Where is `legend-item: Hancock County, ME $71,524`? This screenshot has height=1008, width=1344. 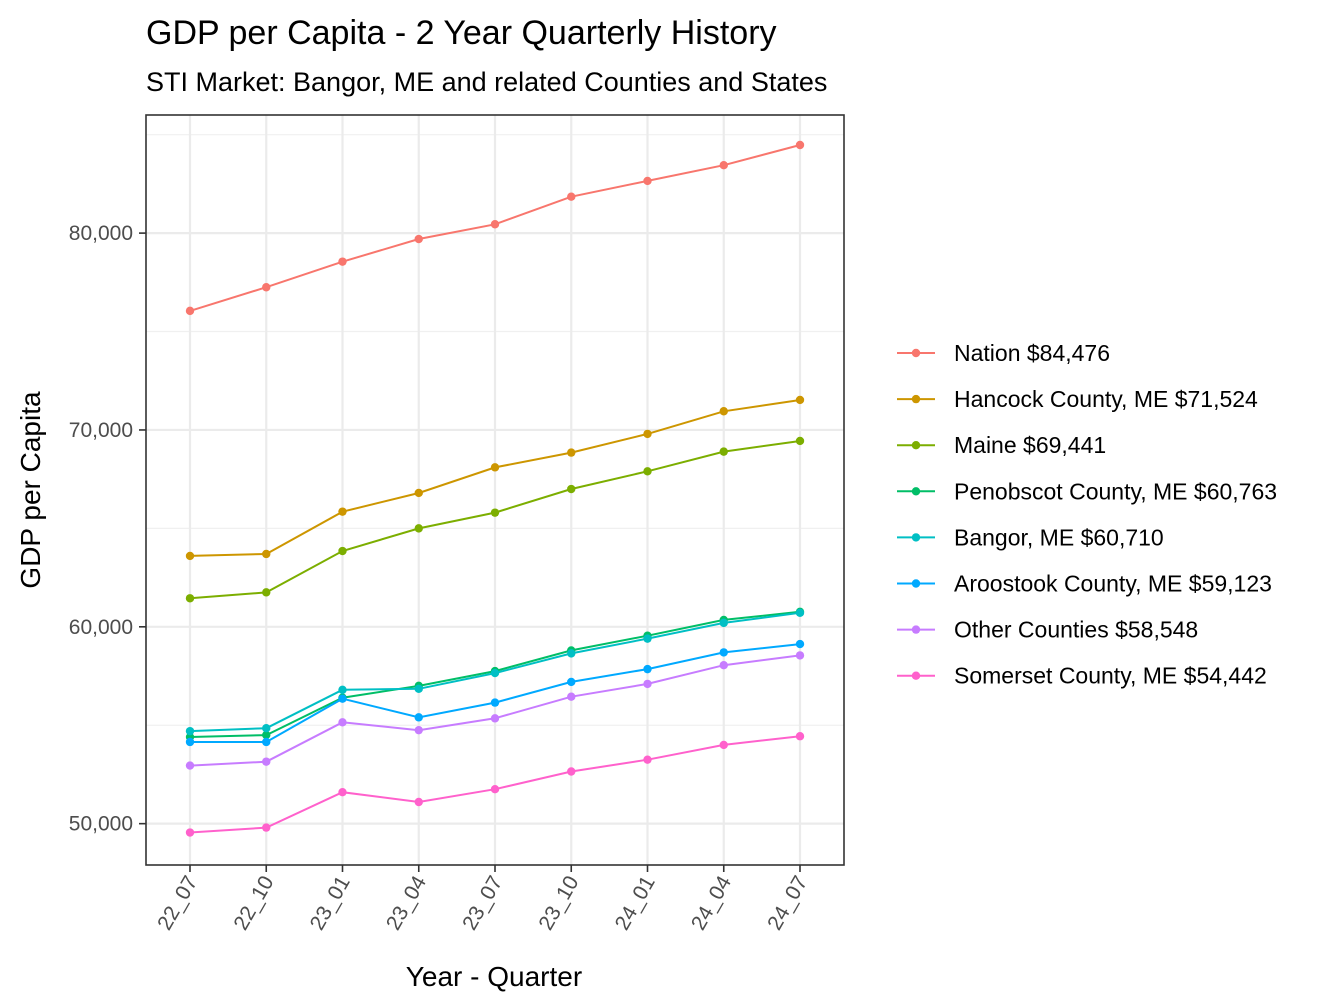
legend-item: Hancock County, ME $71,524 is located at coordinates (1077, 399).